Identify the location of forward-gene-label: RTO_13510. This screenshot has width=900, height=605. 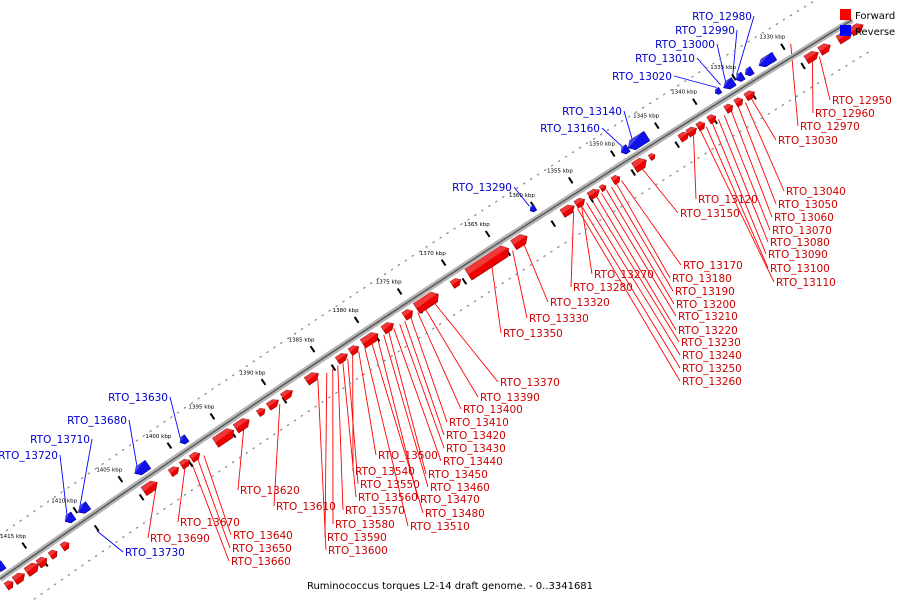
(440, 527).